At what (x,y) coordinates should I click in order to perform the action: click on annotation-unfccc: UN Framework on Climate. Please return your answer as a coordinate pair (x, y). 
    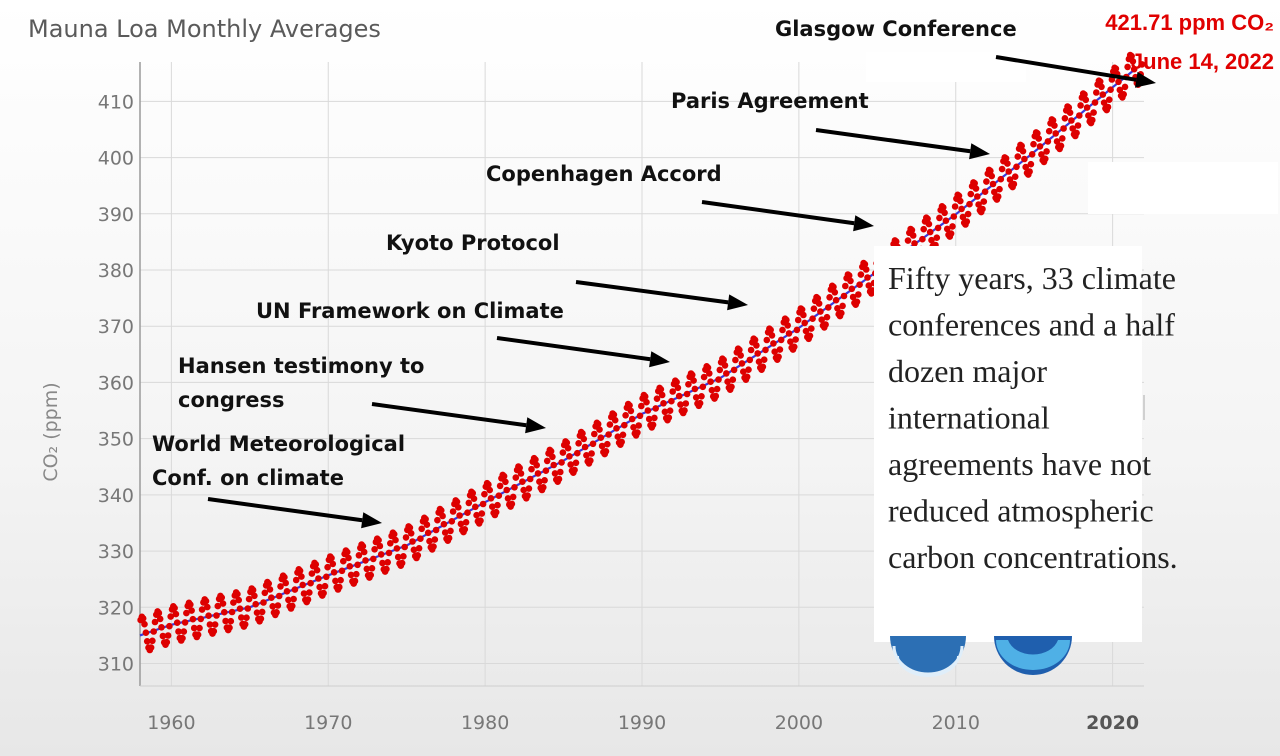
    Looking at the image, I should click on (463, 333).